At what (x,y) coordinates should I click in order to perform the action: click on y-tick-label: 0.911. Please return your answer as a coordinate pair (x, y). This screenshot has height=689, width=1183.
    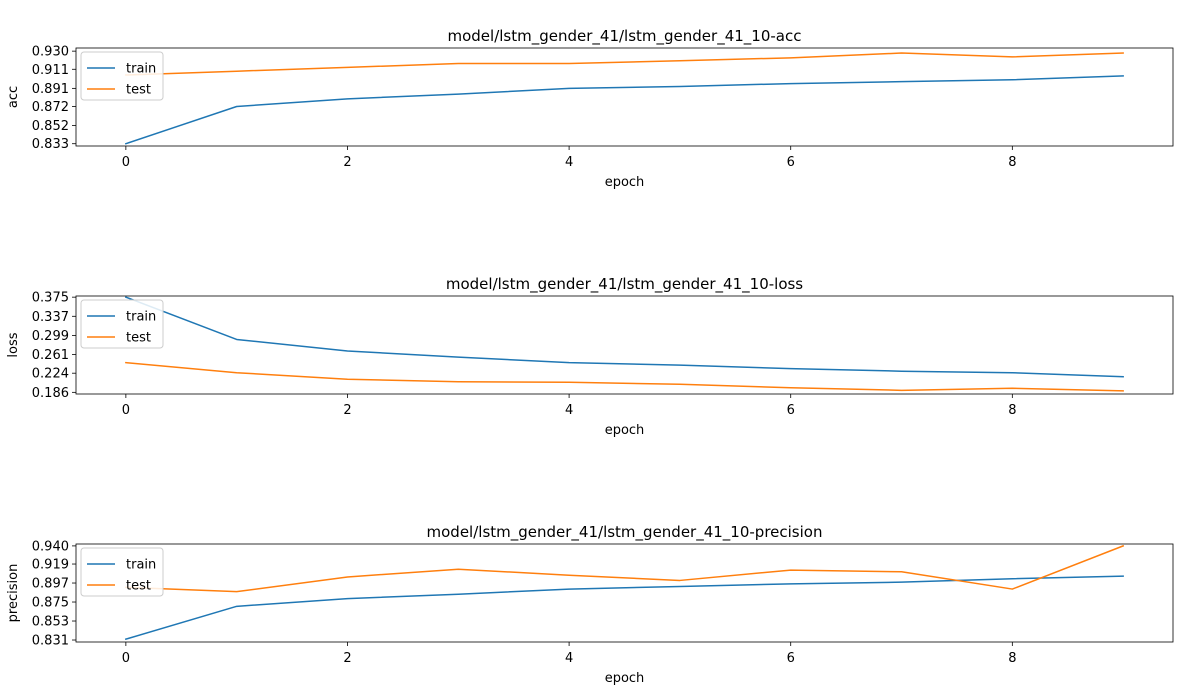
    Looking at the image, I should click on (50, 70).